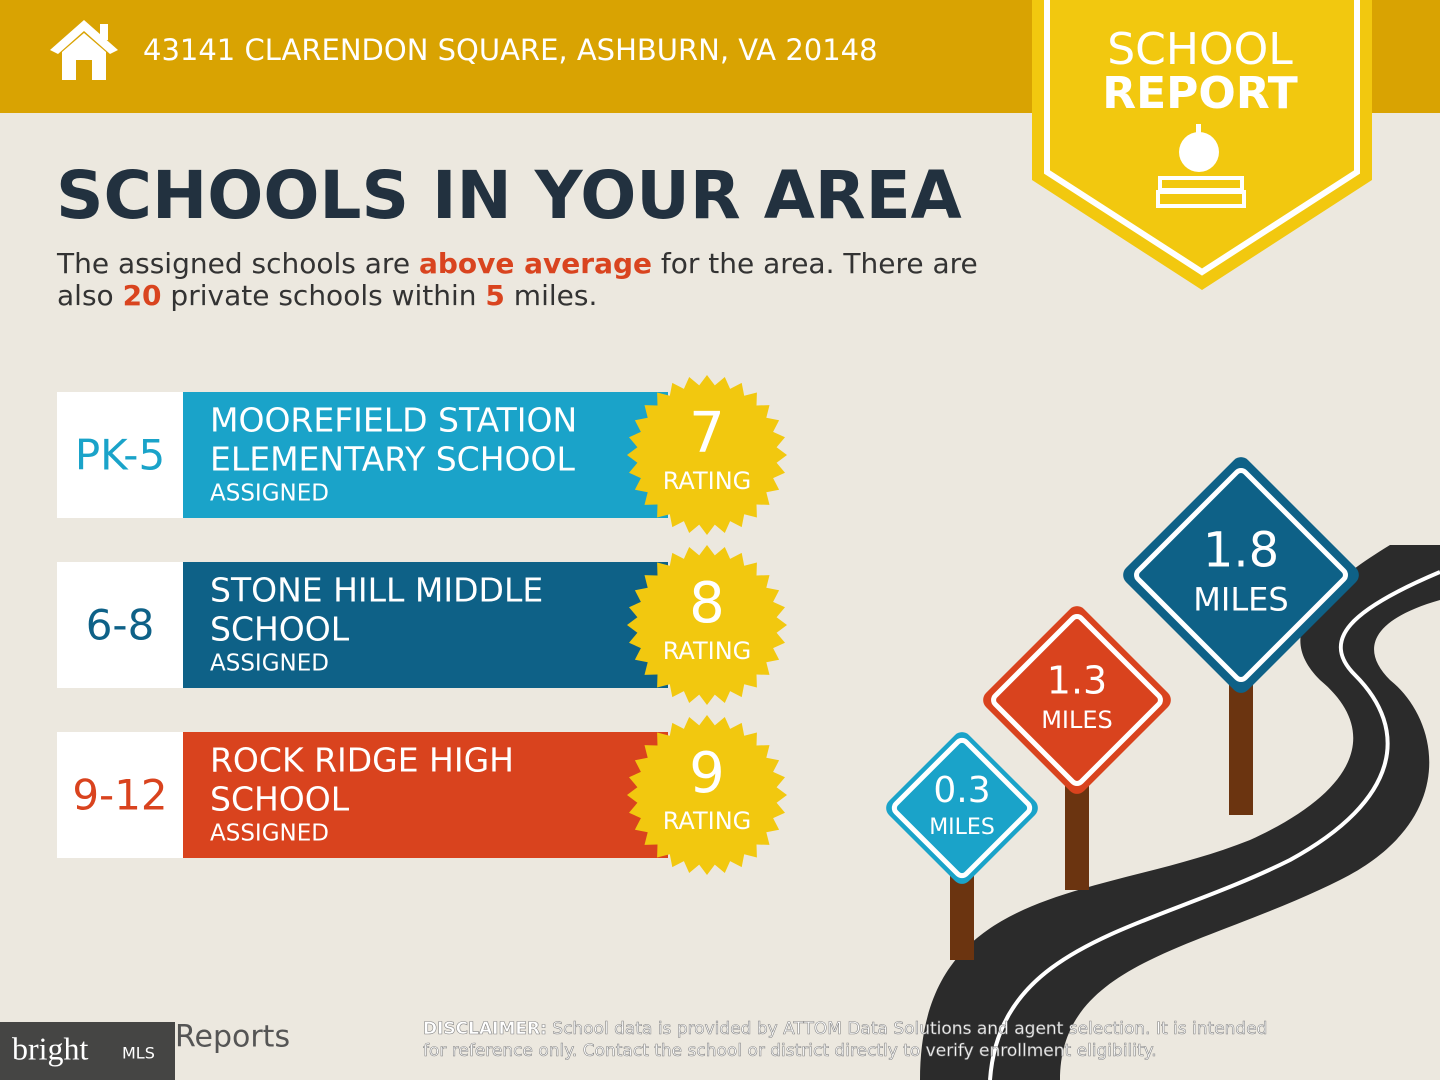  What do you see at coordinates (1077, 680) in the screenshot?
I see `sign-distance: 1.3` at bounding box center [1077, 680].